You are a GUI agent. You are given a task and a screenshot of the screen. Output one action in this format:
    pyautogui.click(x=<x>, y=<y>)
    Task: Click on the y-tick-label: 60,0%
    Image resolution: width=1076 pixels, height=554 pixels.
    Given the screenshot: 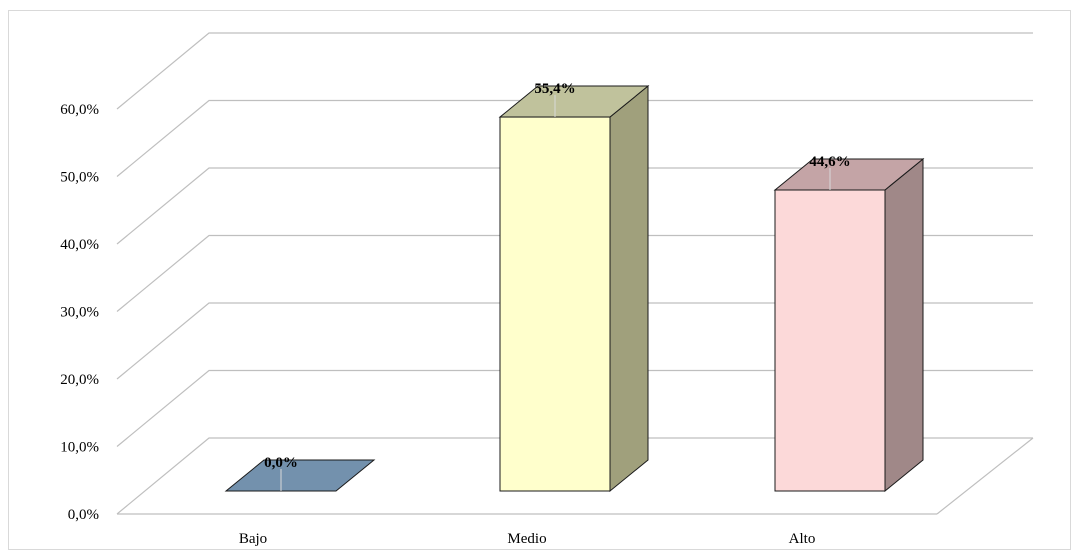 What is the action you would take?
    pyautogui.click(x=79, y=110)
    